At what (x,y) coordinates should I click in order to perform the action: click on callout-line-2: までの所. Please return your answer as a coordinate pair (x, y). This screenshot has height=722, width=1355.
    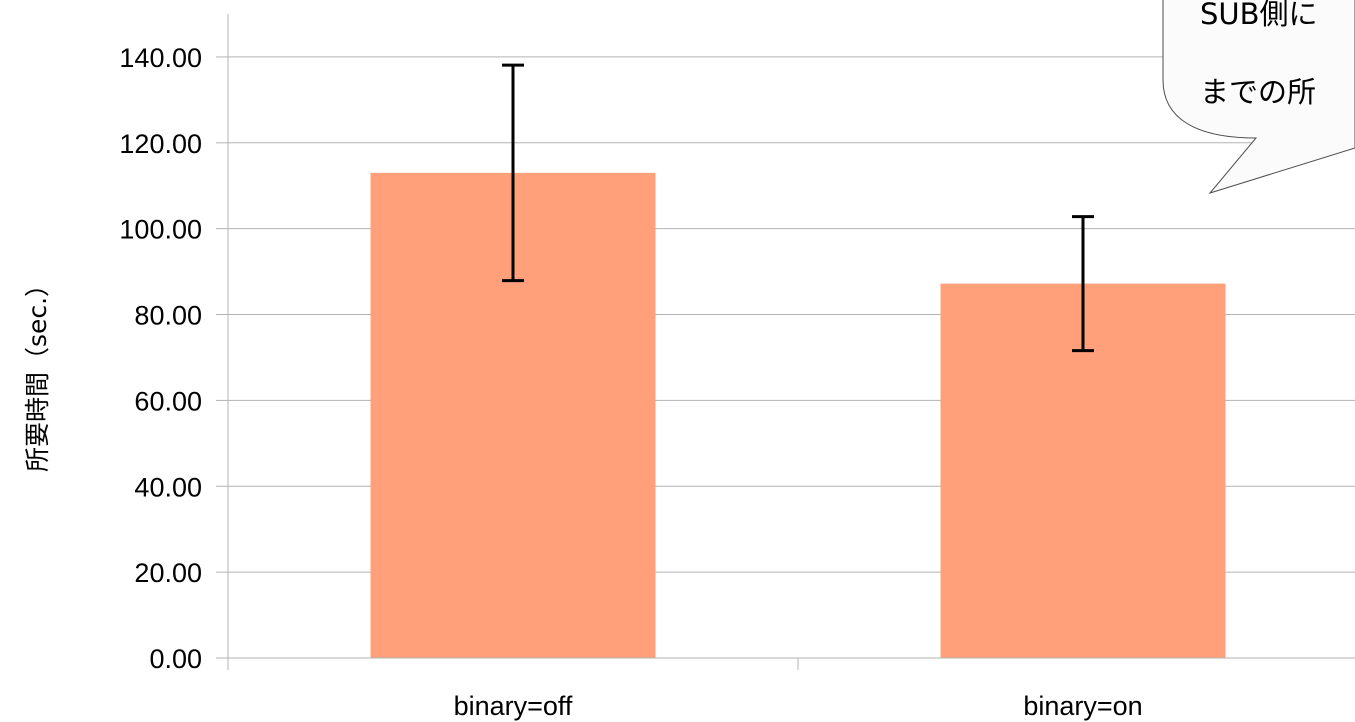
    Looking at the image, I should click on (1258, 92).